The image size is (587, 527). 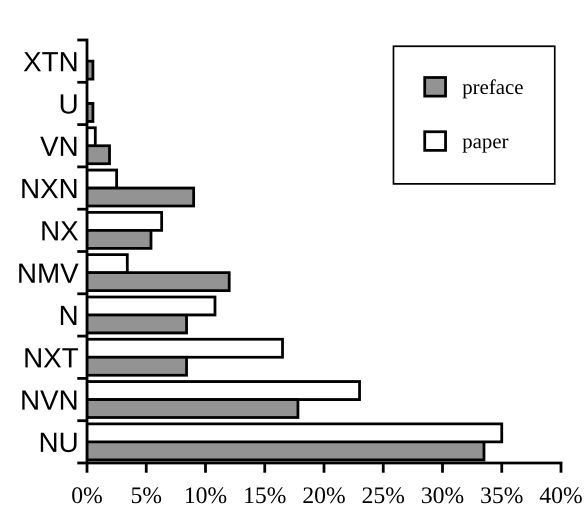 I want to click on x-tick-label: 35%, so click(x=502, y=495).